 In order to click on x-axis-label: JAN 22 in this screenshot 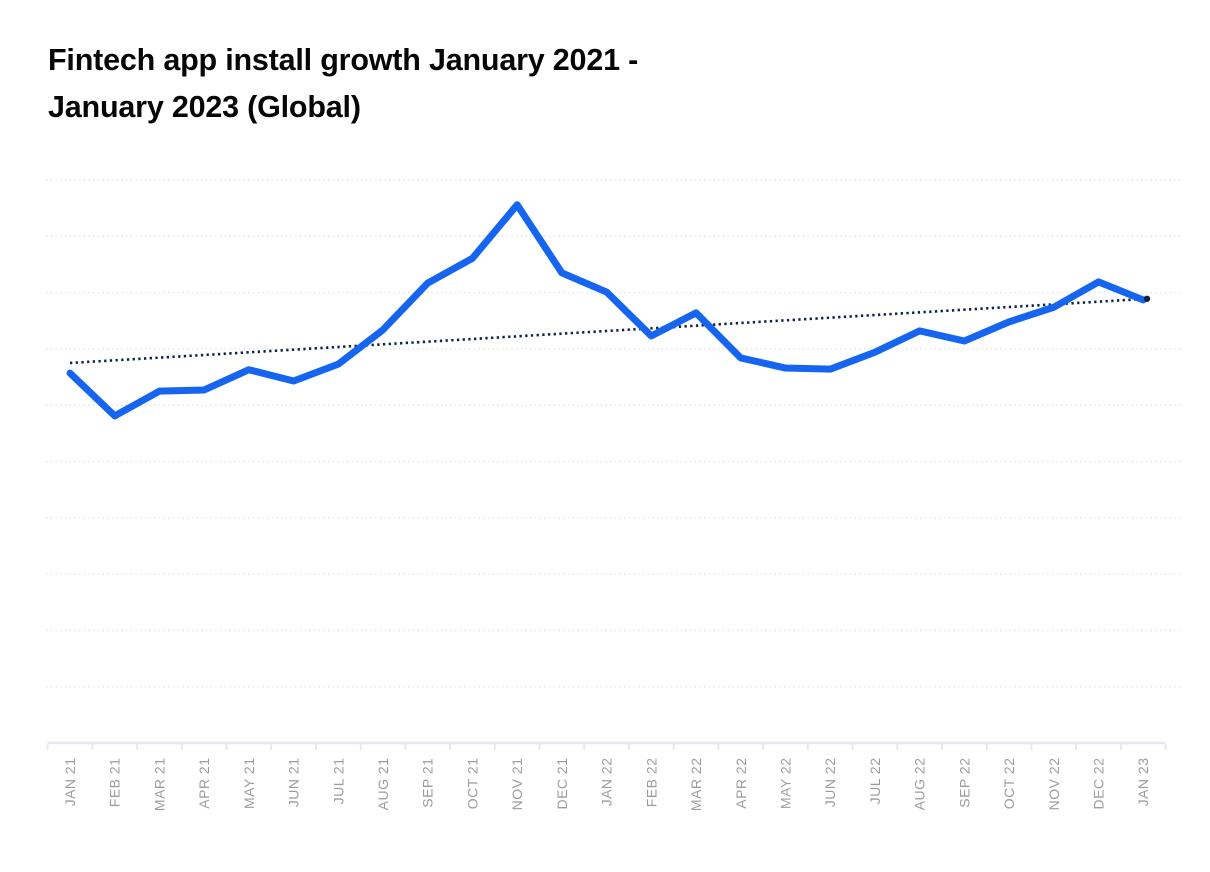, I will do `click(607, 782)`.